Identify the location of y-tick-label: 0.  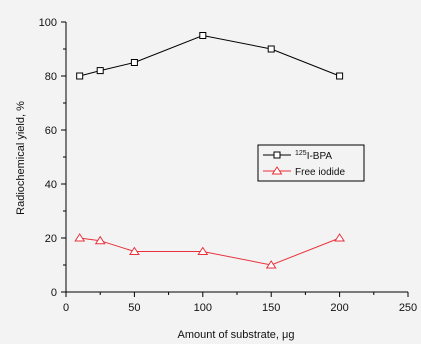
(54, 293).